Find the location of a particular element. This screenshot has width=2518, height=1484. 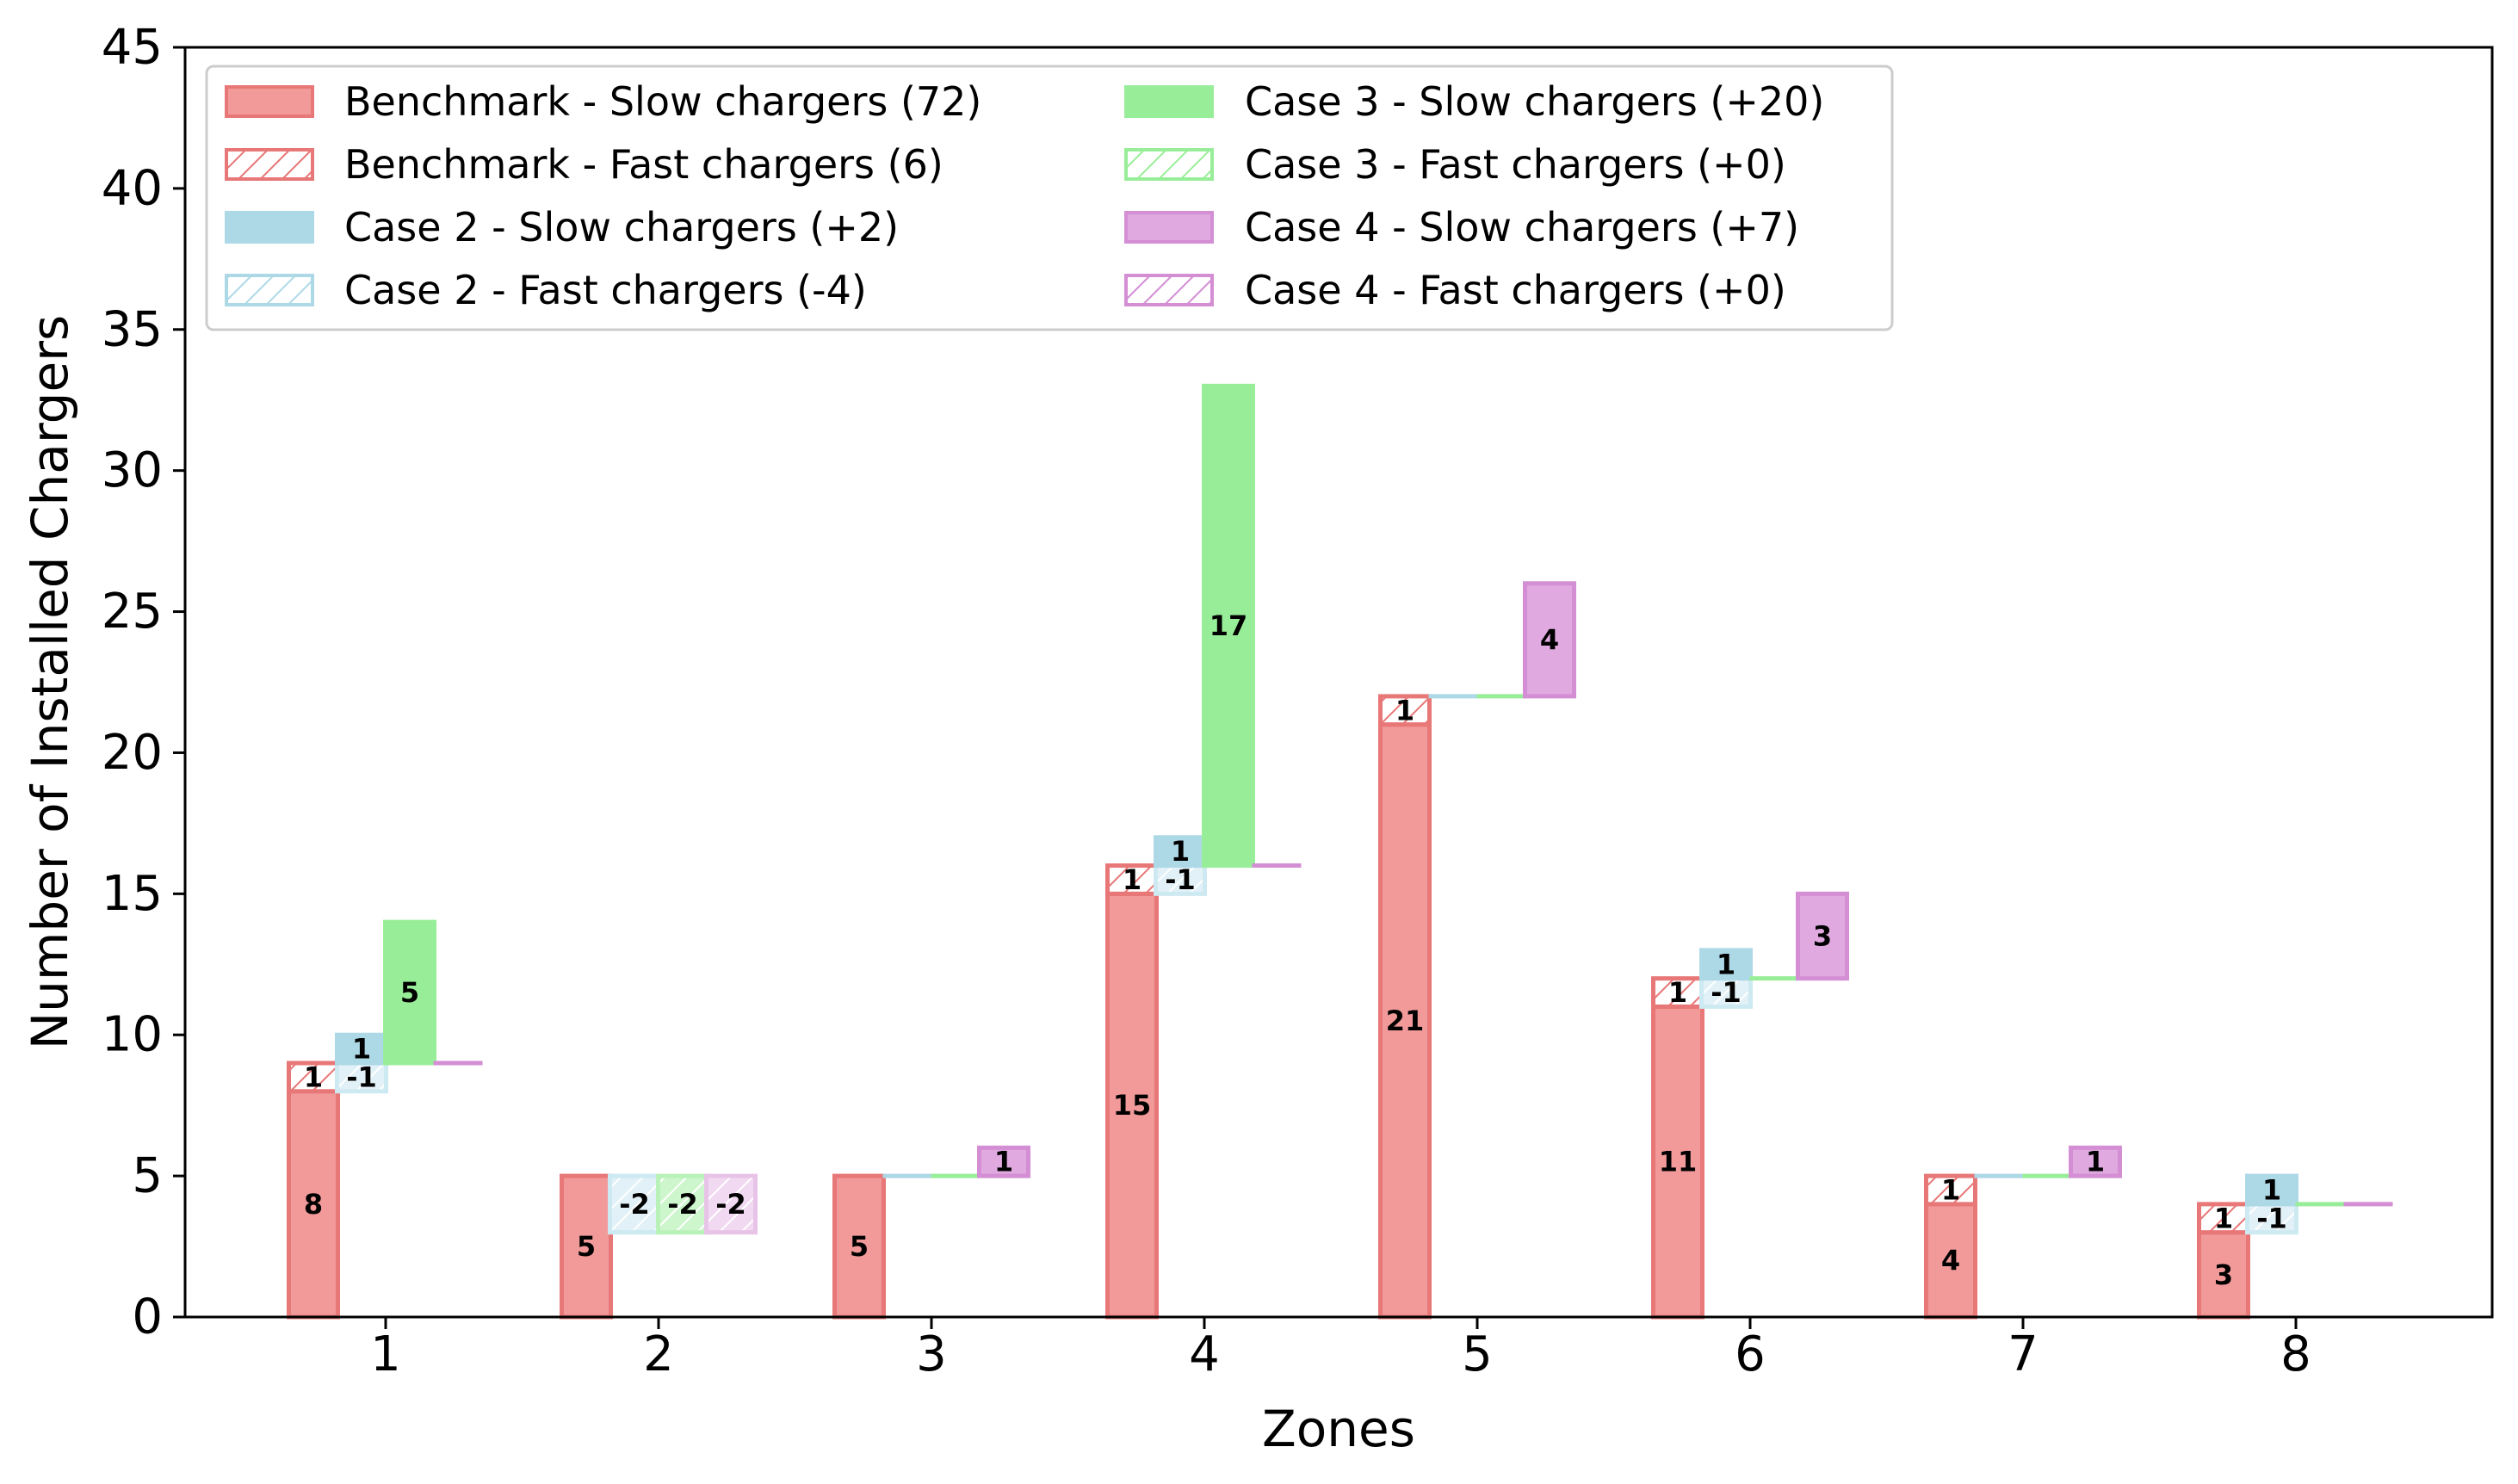

y-tick-label: 0 is located at coordinates (148, 1317).